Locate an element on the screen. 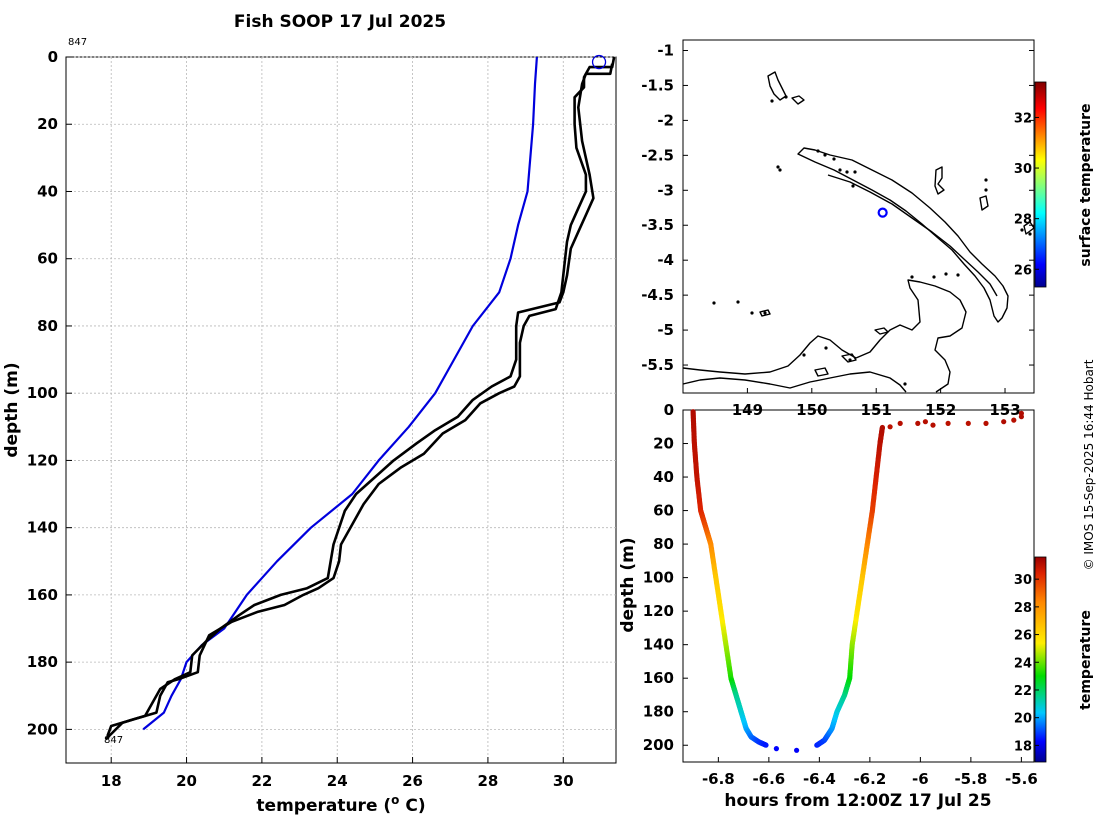 The image size is (1100, 820). surface-temperature-colorbar-label: surface temperature is located at coordinates (1086, 184).